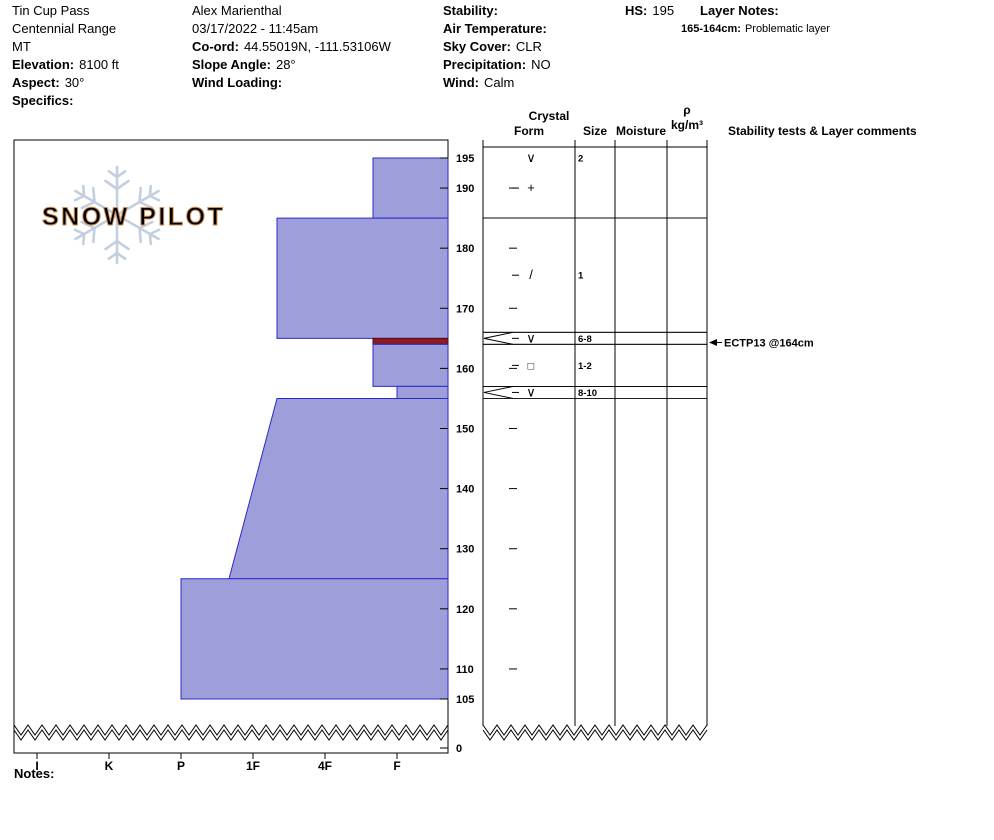 The width and height of the screenshot is (994, 840). I want to click on sky-cover-row: Sky Cover: CLR, so click(492, 46).